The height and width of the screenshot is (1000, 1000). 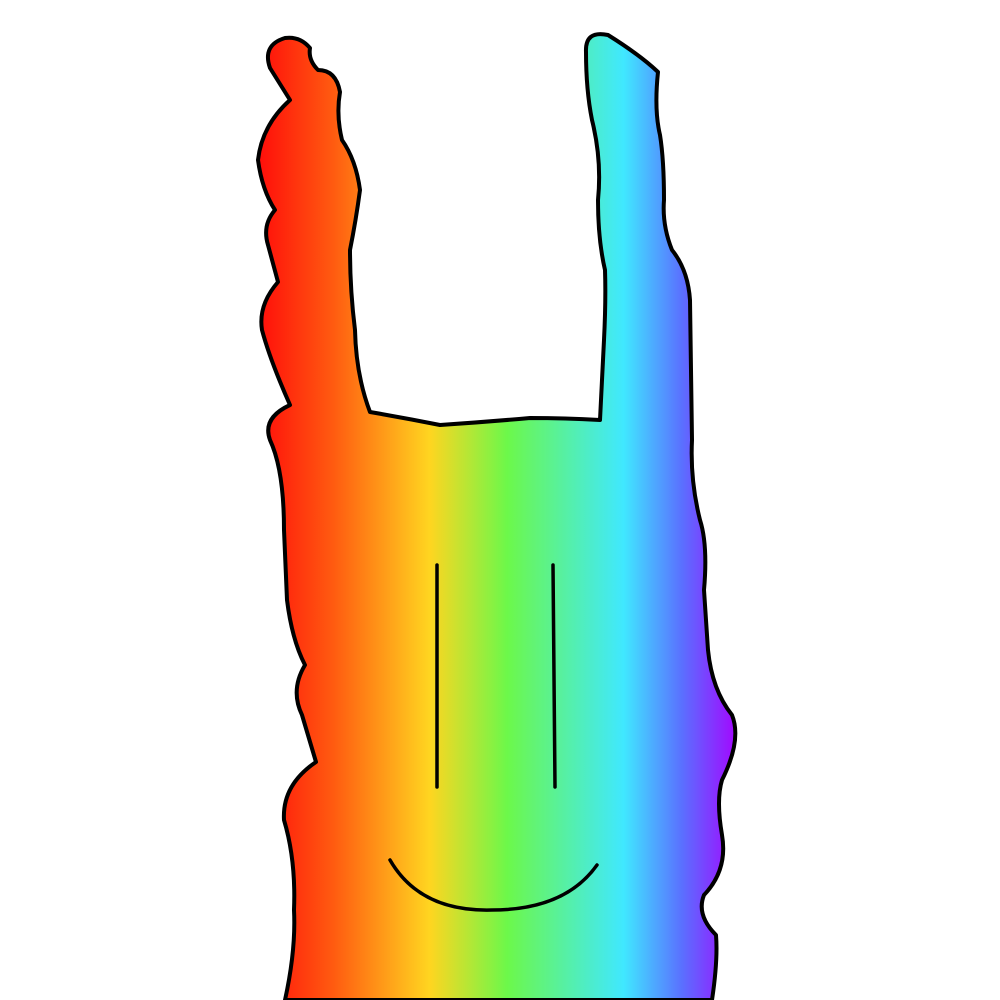 What do you see at coordinates (554, 676) in the screenshot?
I see `right-eye` at bounding box center [554, 676].